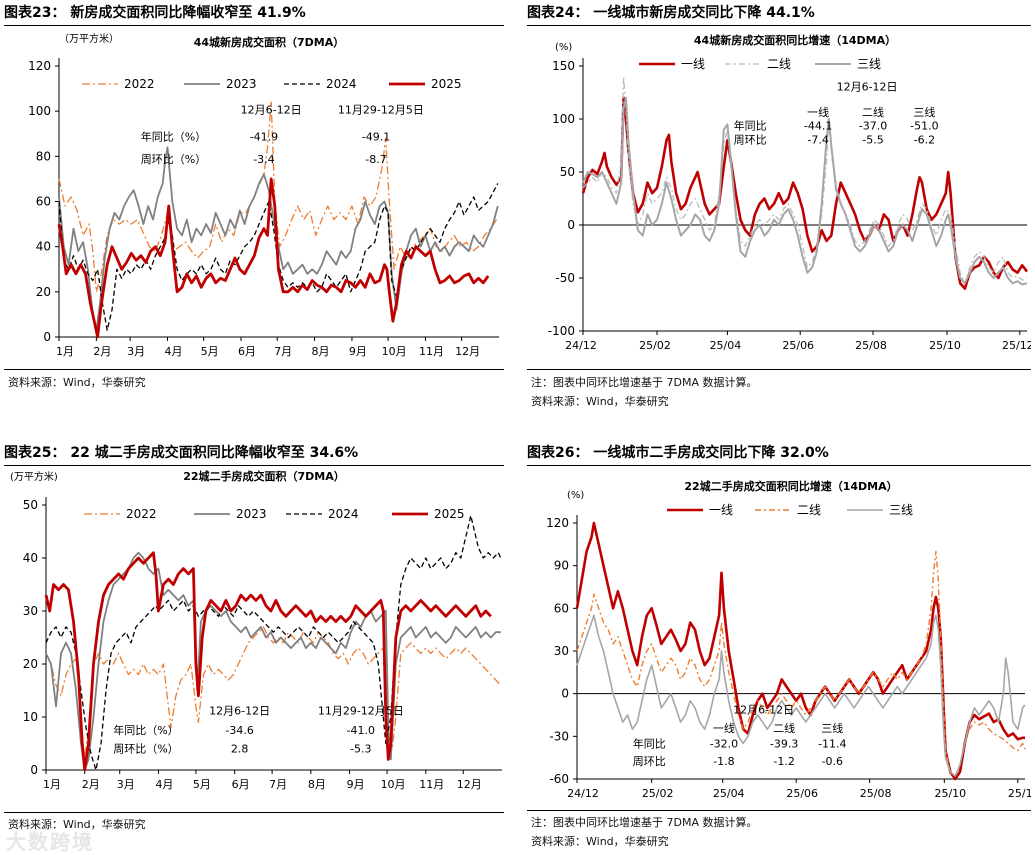 This screenshot has width=1035, height=855. I want to click on annotation-text: 年同比, so click(649, 744).